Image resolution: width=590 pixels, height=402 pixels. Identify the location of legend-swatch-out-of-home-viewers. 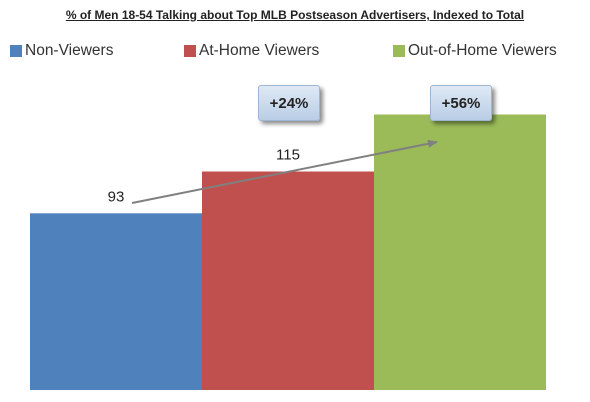
(399, 51).